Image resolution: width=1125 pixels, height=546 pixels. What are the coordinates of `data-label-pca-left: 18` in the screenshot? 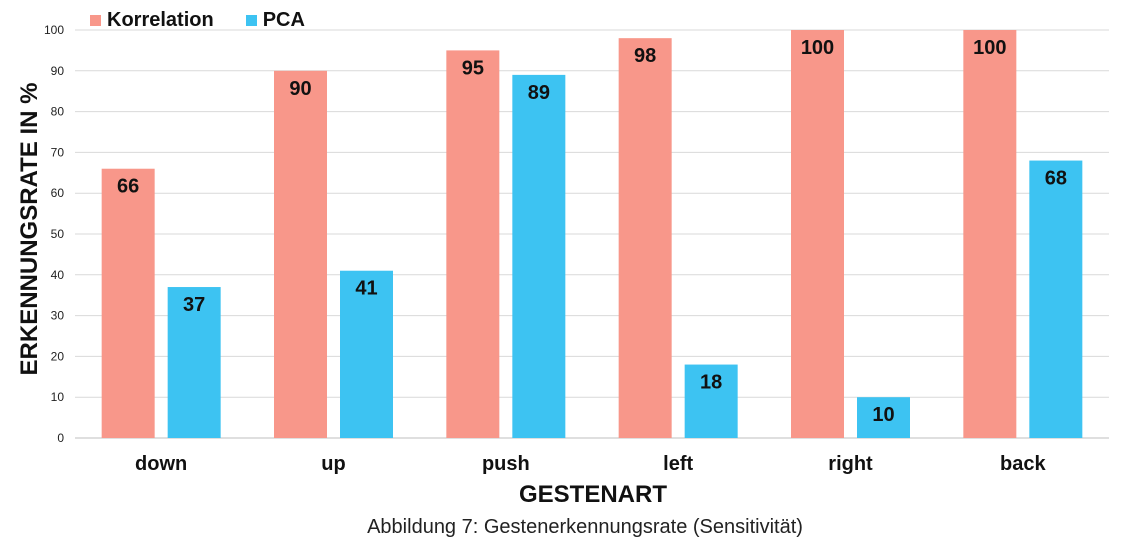 It's located at (711, 383).